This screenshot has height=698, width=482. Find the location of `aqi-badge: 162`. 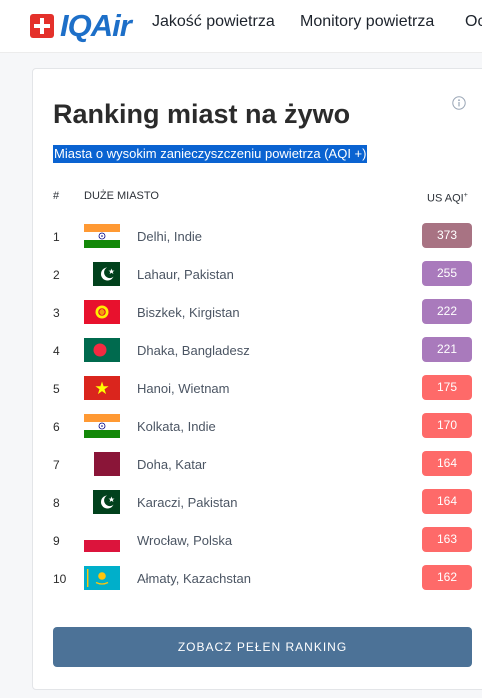

aqi-badge: 162 is located at coordinates (447, 577).